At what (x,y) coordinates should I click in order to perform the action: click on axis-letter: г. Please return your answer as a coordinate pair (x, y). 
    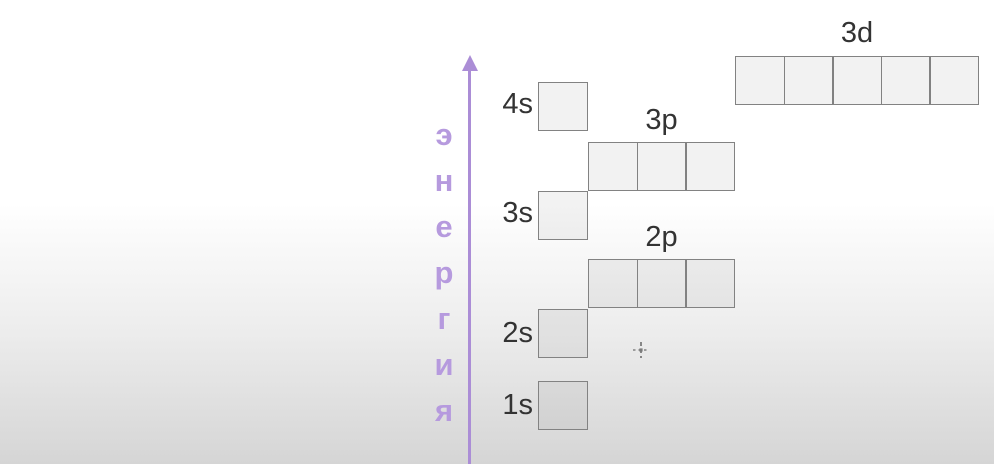
    Looking at the image, I should click on (444, 318).